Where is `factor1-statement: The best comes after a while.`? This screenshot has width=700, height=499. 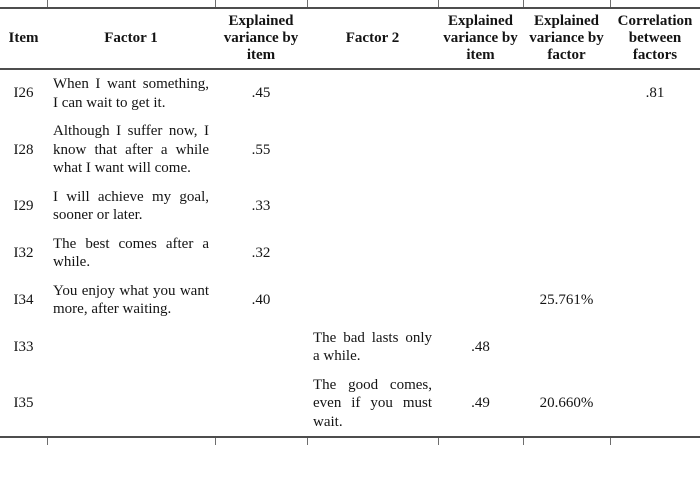 factor1-statement: The best comes after a while. is located at coordinates (131, 253).